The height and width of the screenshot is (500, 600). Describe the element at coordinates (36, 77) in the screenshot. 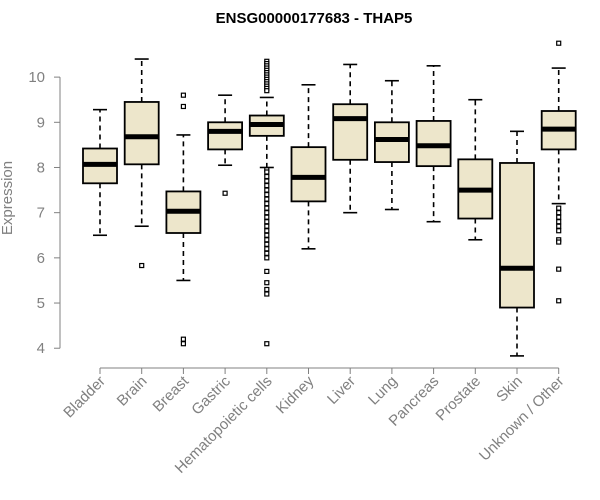

I see `y-tick-label: 10` at that location.